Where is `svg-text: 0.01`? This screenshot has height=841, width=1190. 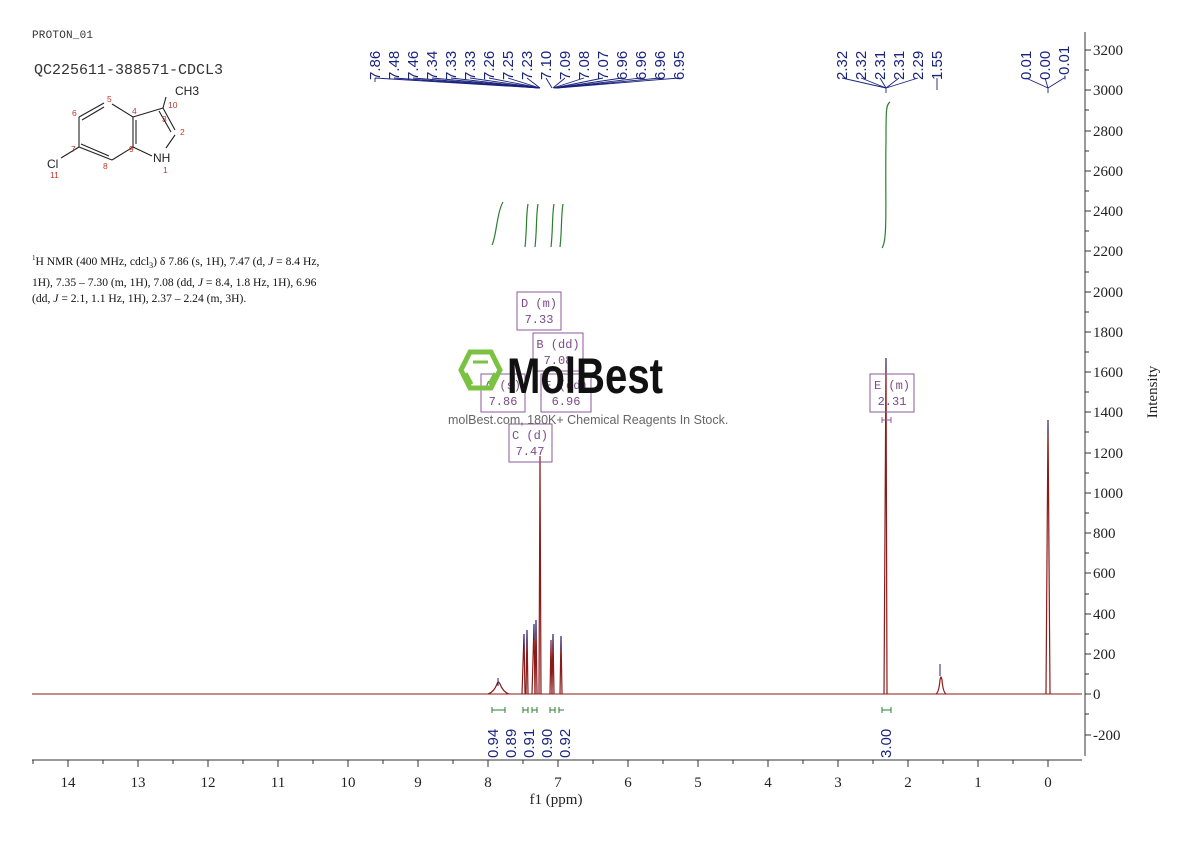
svg-text: 0.01 is located at coordinates (1026, 65).